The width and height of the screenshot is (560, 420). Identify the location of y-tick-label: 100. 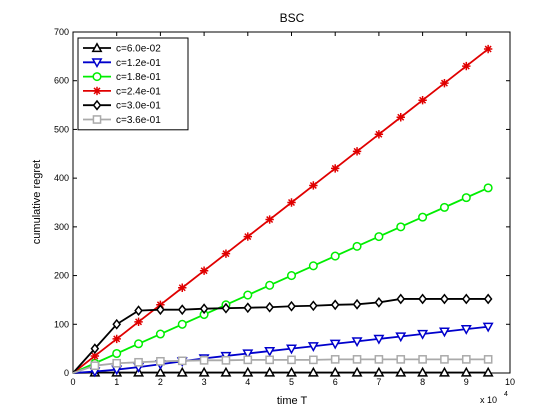
(61, 324).